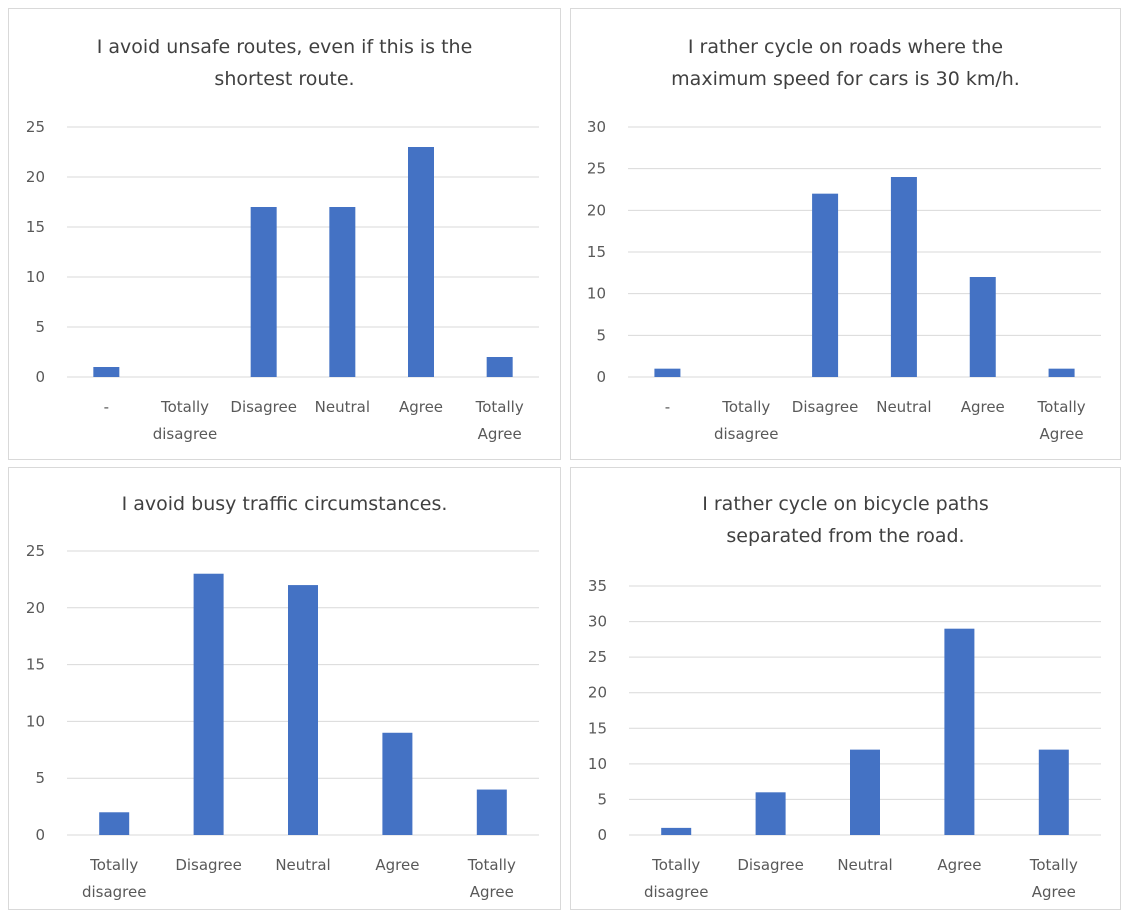 The image size is (1121, 911). I want to click on chart-title: I avoid busy traffic circumstances., so click(284, 504).